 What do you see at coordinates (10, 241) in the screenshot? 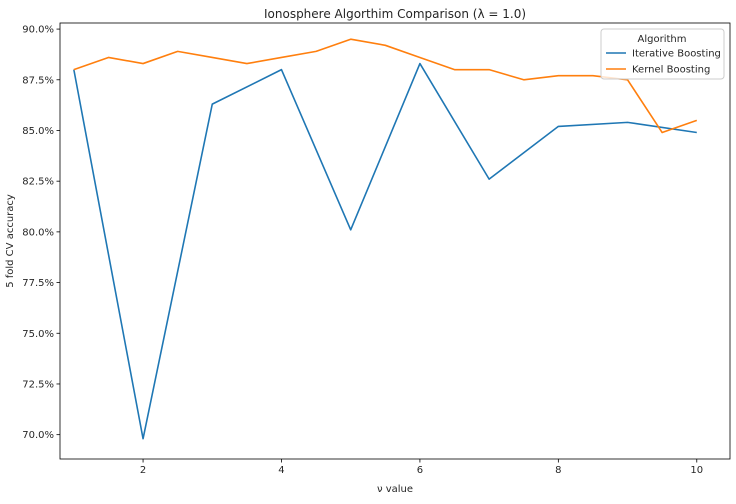
I see `y-axis-label: 5 fold CV accuracy` at bounding box center [10, 241].